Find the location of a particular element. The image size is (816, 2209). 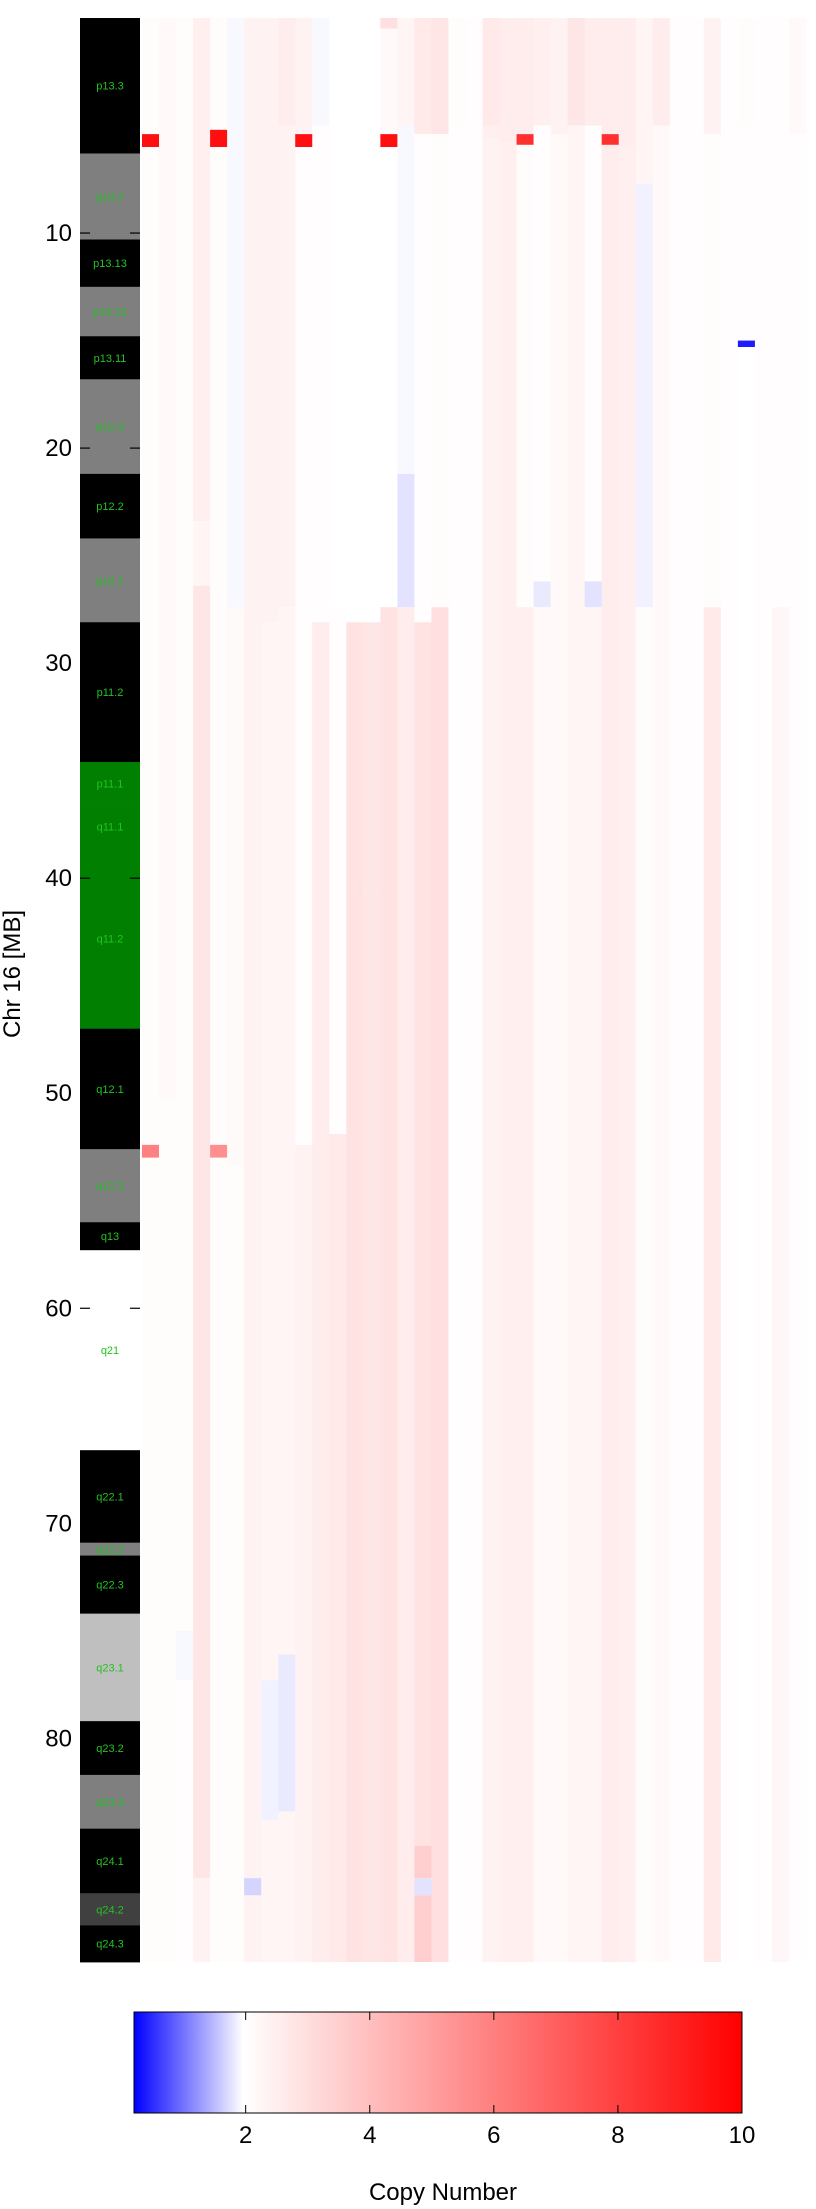

band-label: q11.2 is located at coordinates (110, 939).